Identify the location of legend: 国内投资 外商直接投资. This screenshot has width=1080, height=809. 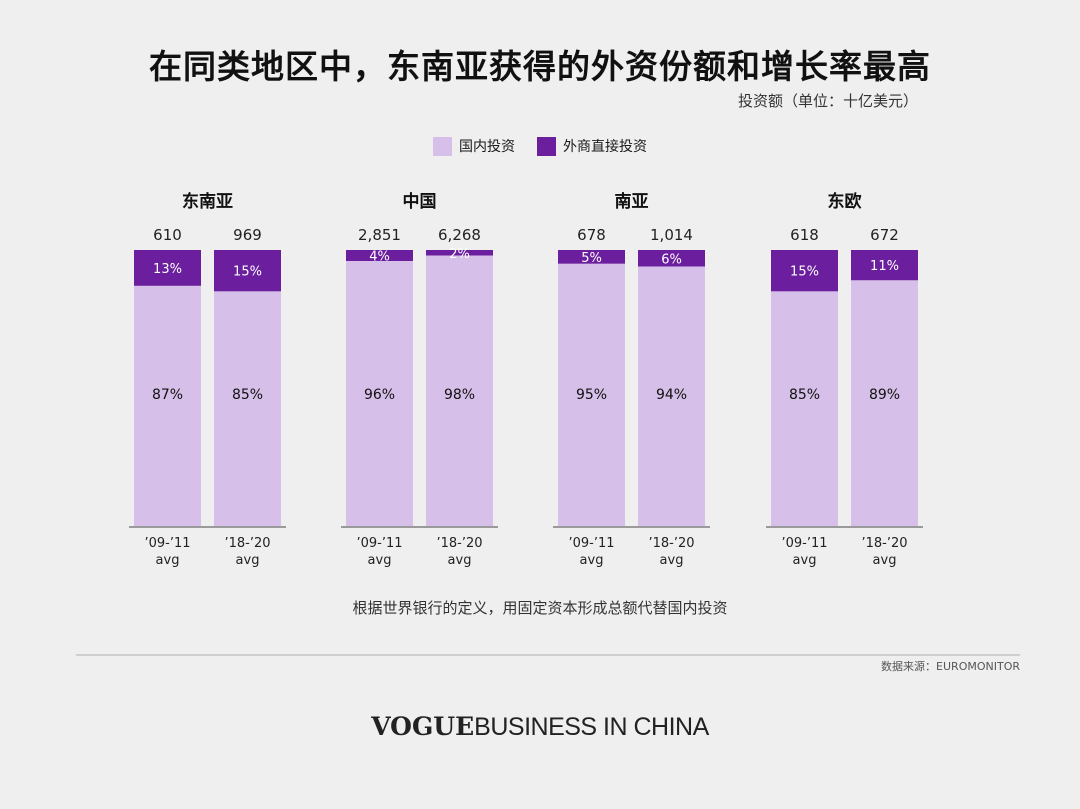
(540, 146).